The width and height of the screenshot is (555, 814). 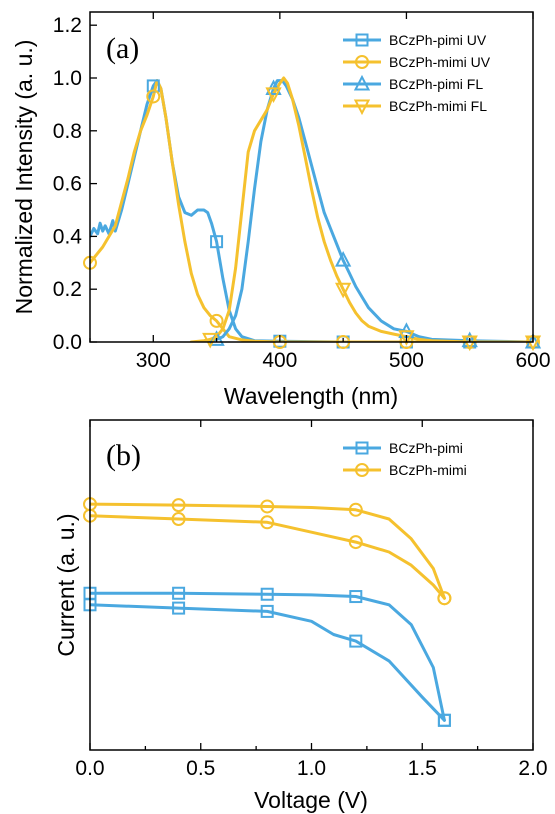 I want to click on panel-b-legend-label-1: BCzPh-mimi, so click(x=428, y=470).